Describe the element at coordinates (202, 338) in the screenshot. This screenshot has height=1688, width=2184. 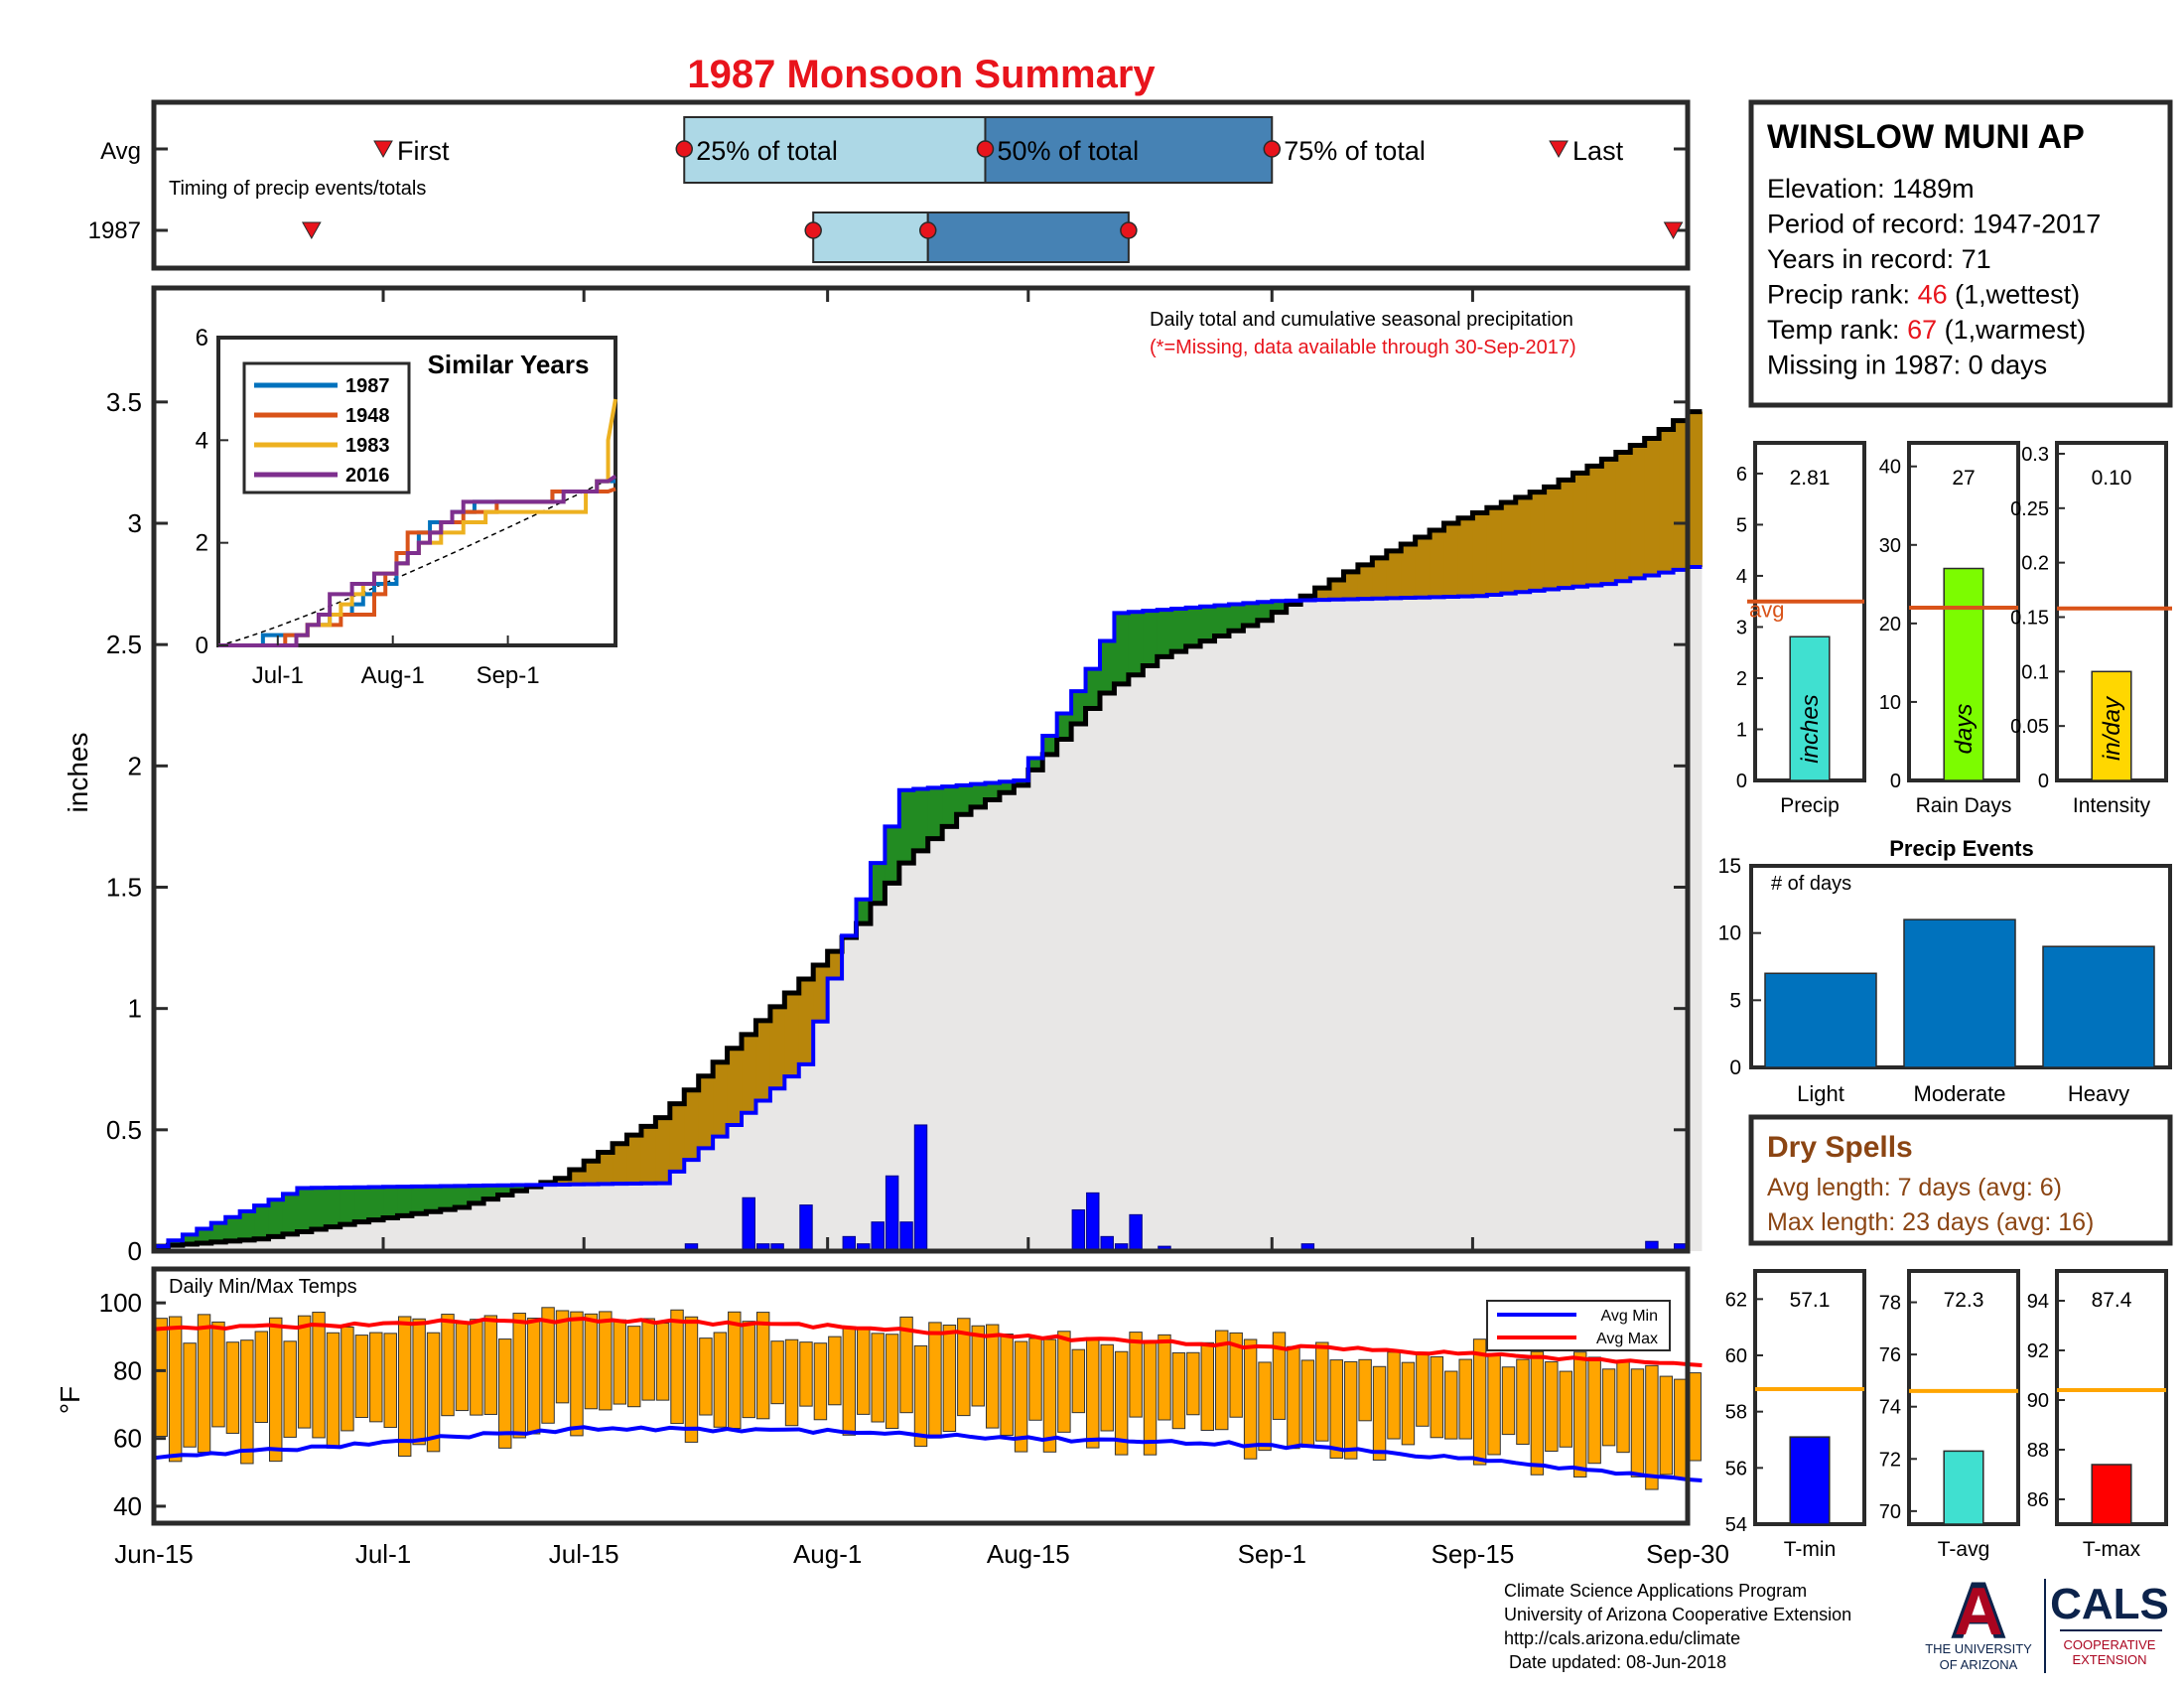
I see `inset-ytick-label: 6` at that location.